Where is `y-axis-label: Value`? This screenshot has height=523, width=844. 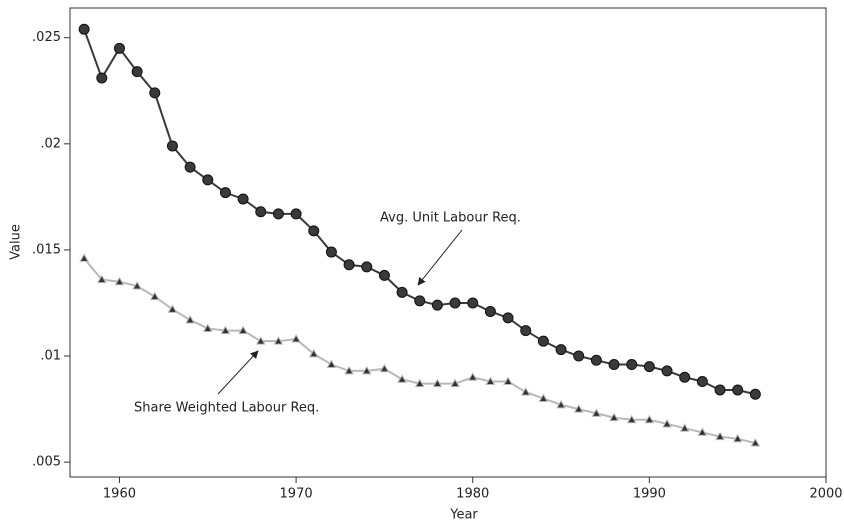
y-axis-label: Value is located at coordinates (16, 242).